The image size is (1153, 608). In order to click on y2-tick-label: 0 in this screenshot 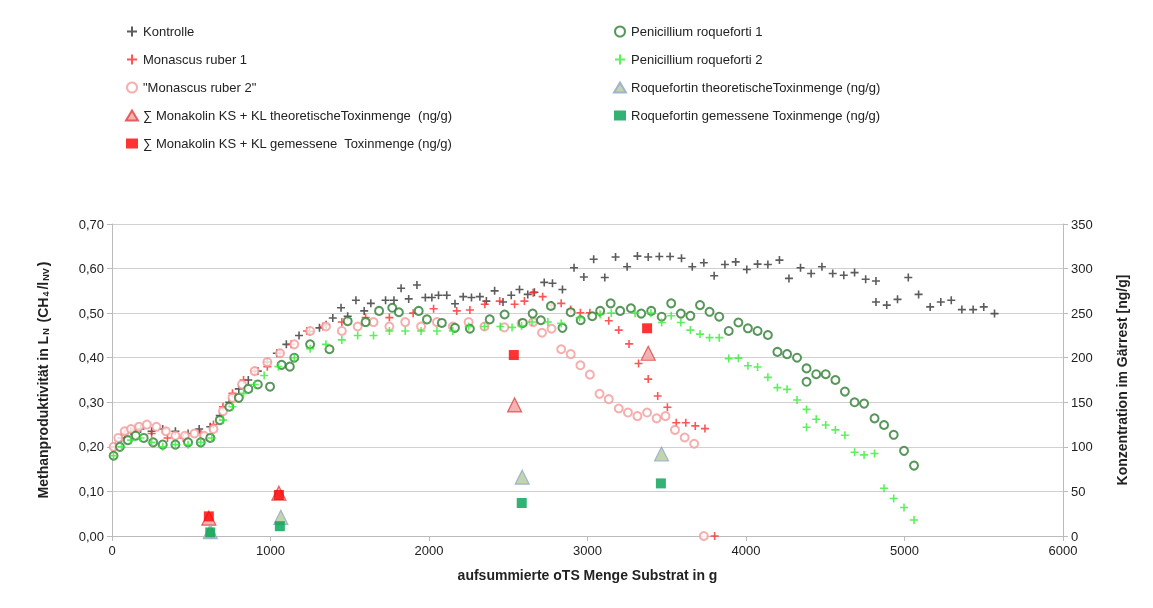, I will do `click(1075, 536)`.